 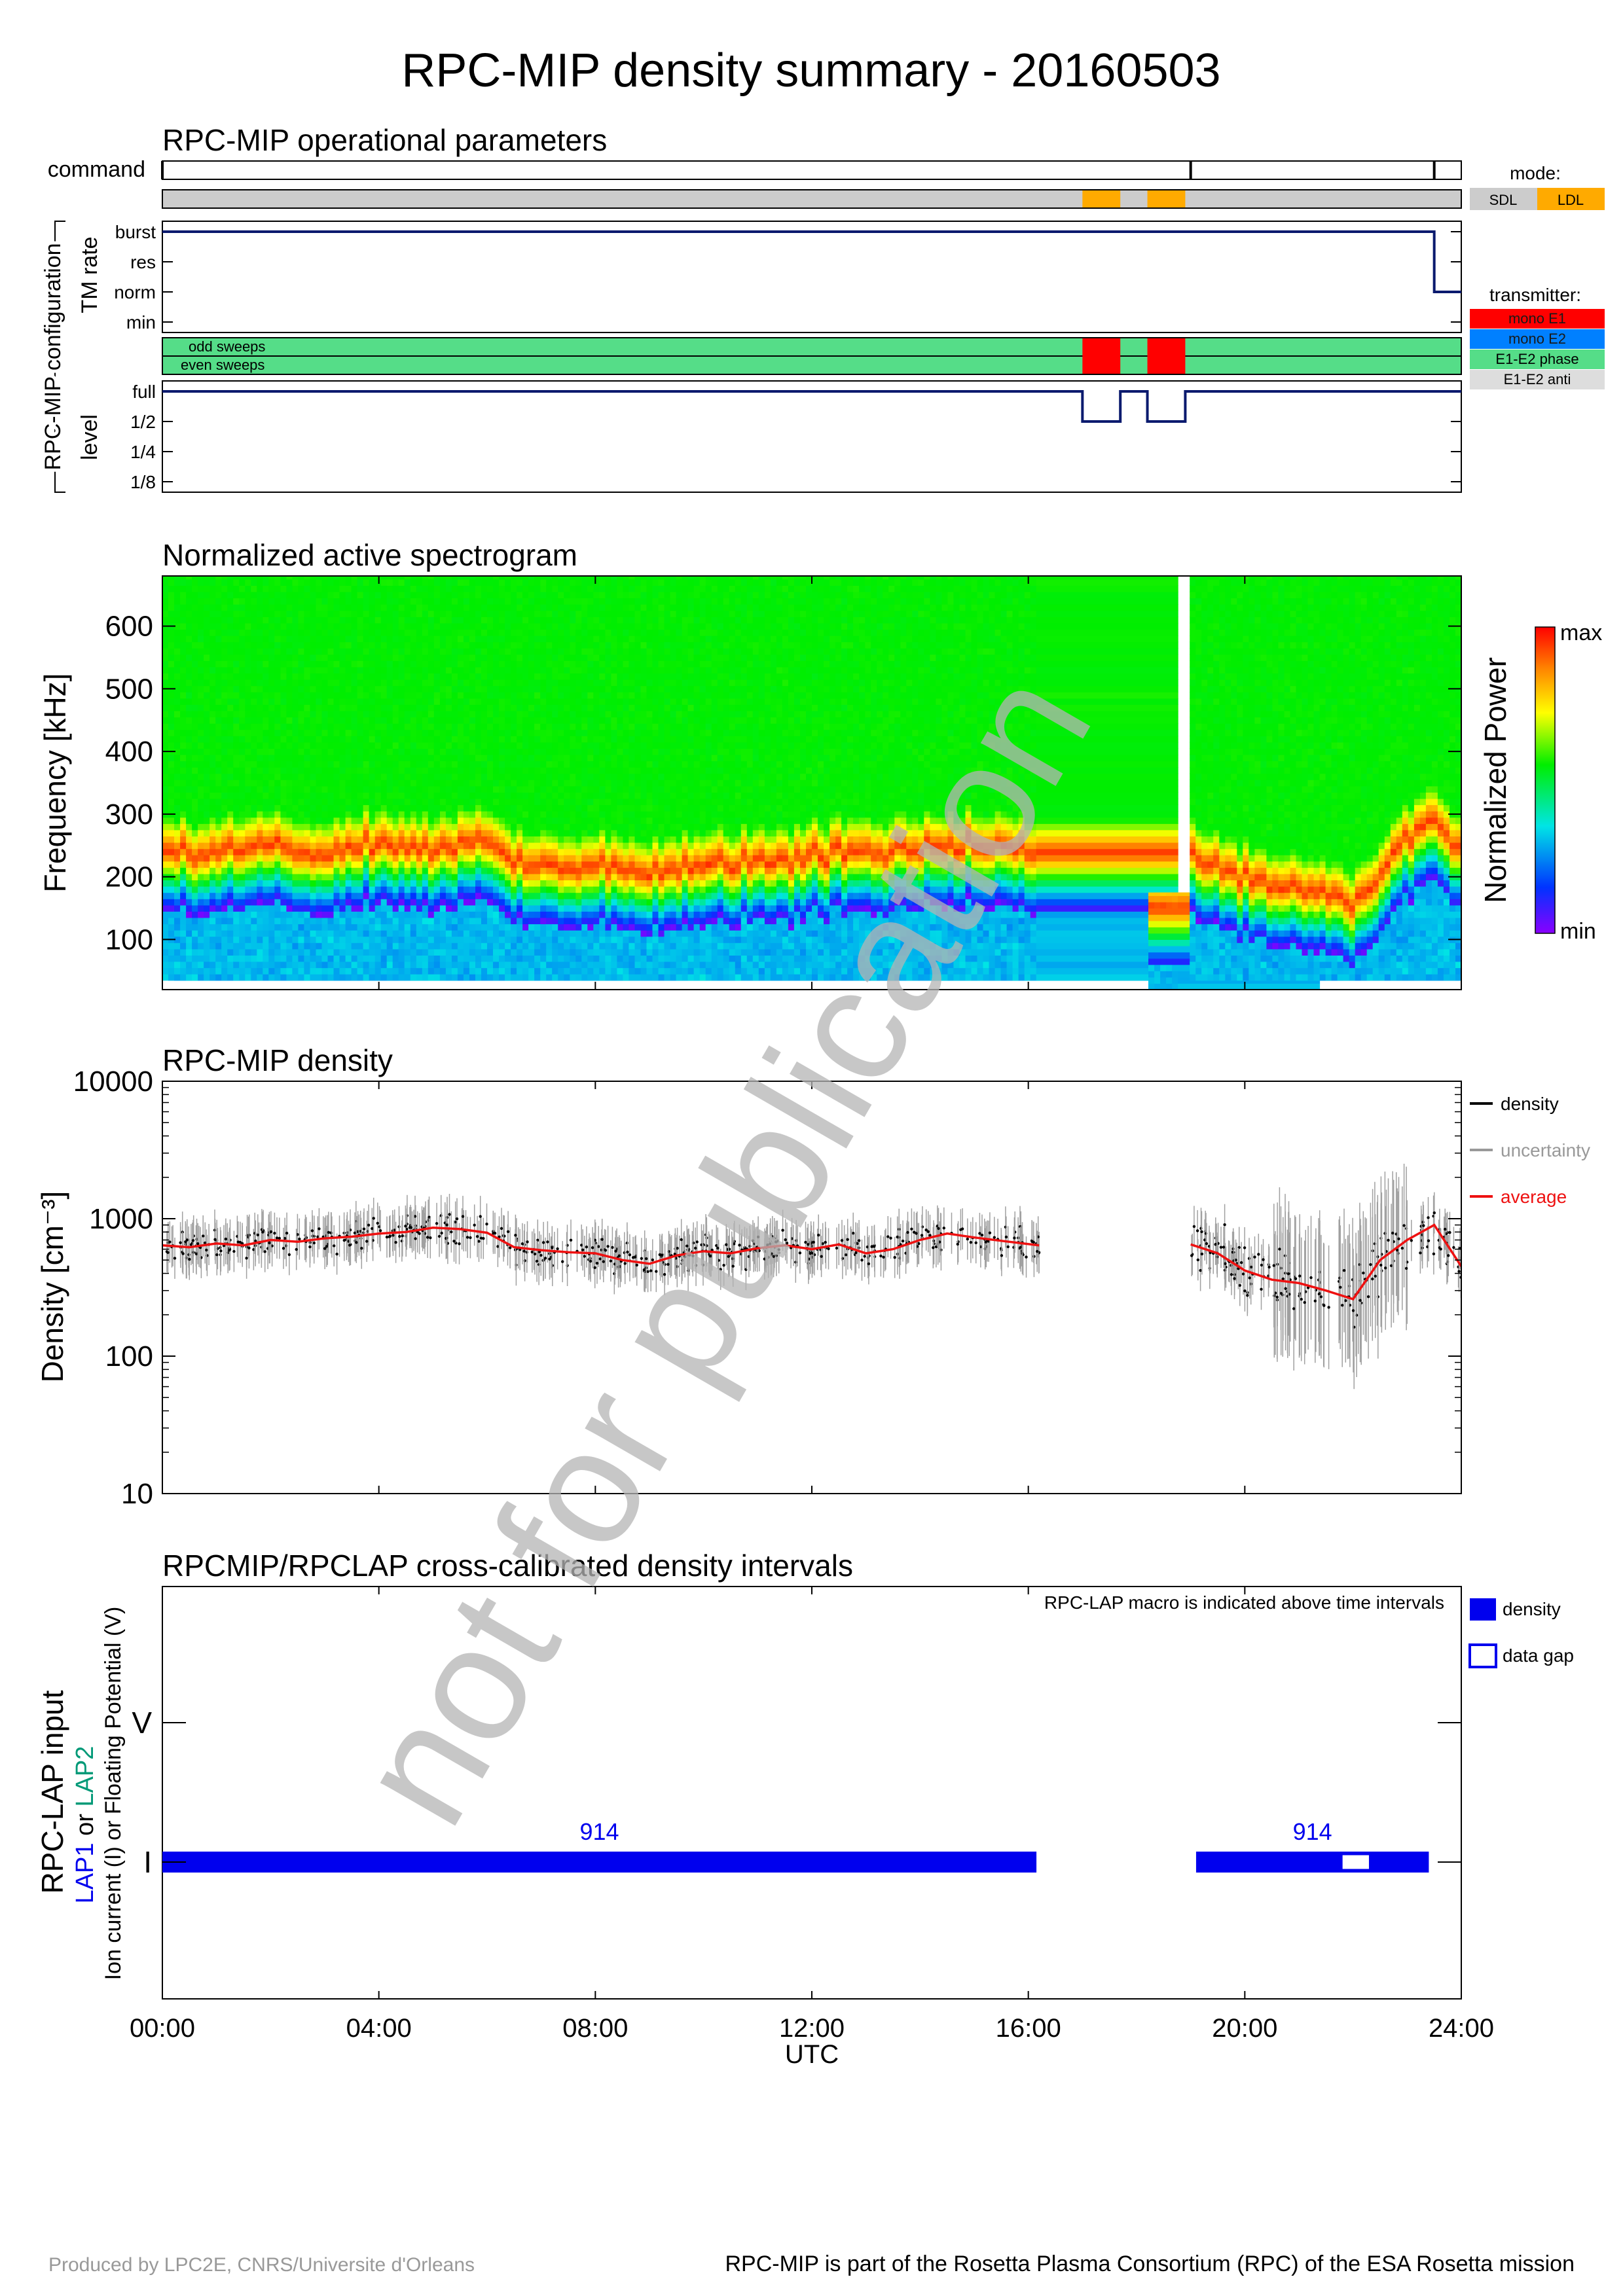 What do you see at coordinates (1134, 198) in the screenshot?
I see `mode-ldl-intervals` at bounding box center [1134, 198].